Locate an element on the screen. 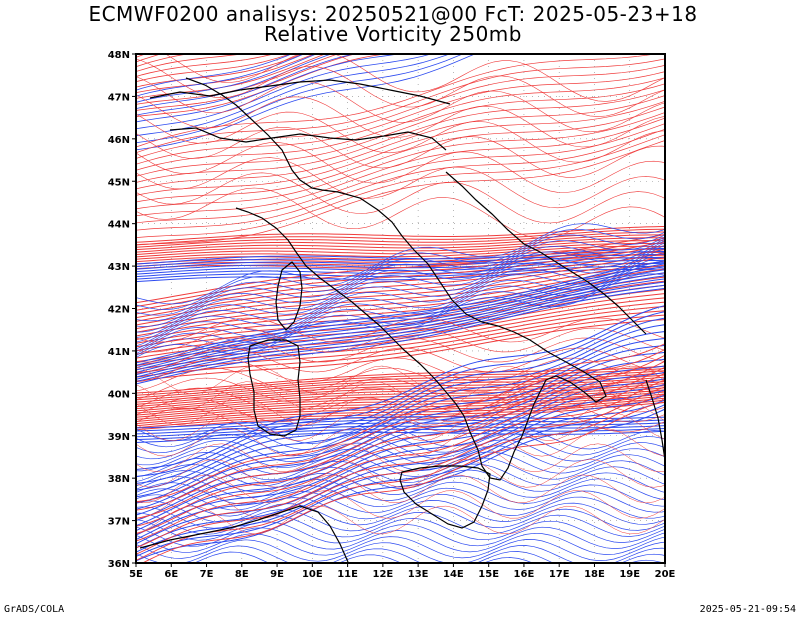 The width and height of the screenshot is (800, 618). lat-tick-label: 41N is located at coordinates (119, 352).